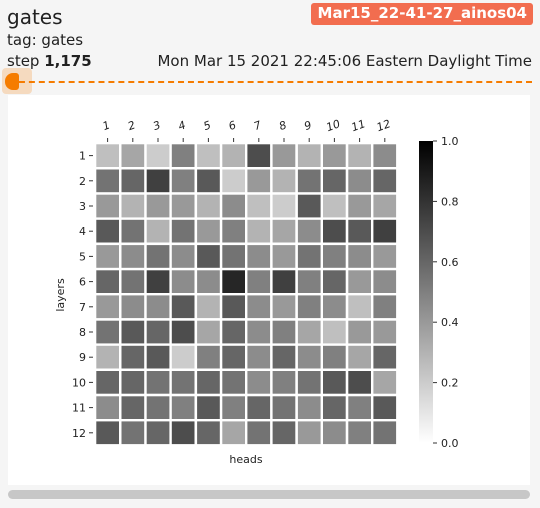 The image size is (540, 508). Describe the element at coordinates (82, 282) in the screenshot. I see `y-tick-label: 6` at that location.